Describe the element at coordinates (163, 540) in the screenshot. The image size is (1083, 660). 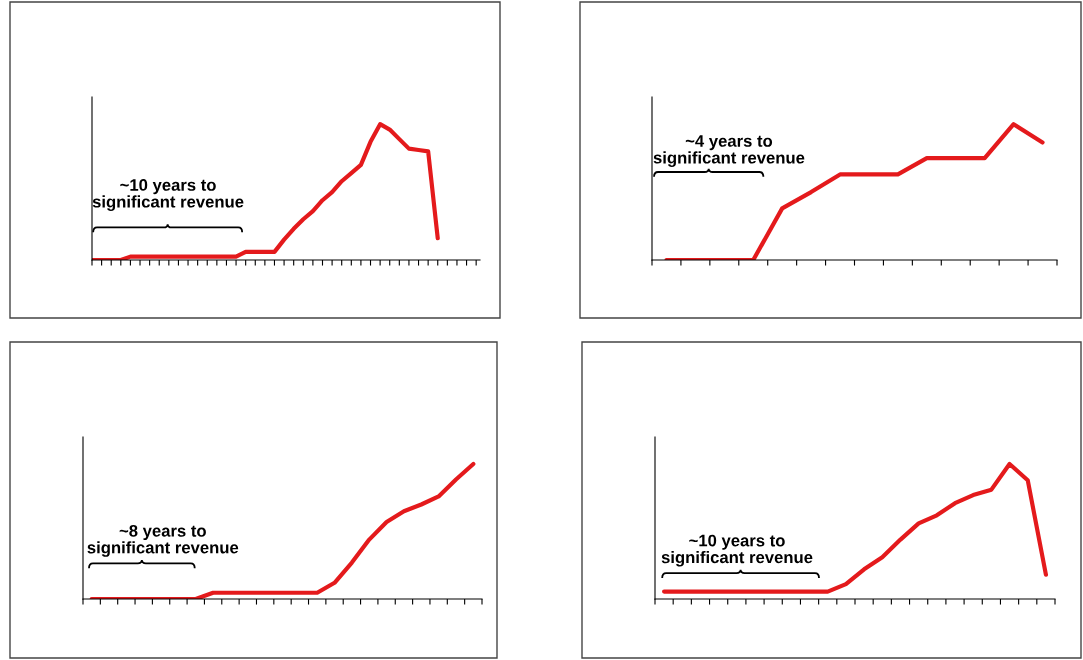
I see `annotation: ~8 years to significant revenue` at that location.